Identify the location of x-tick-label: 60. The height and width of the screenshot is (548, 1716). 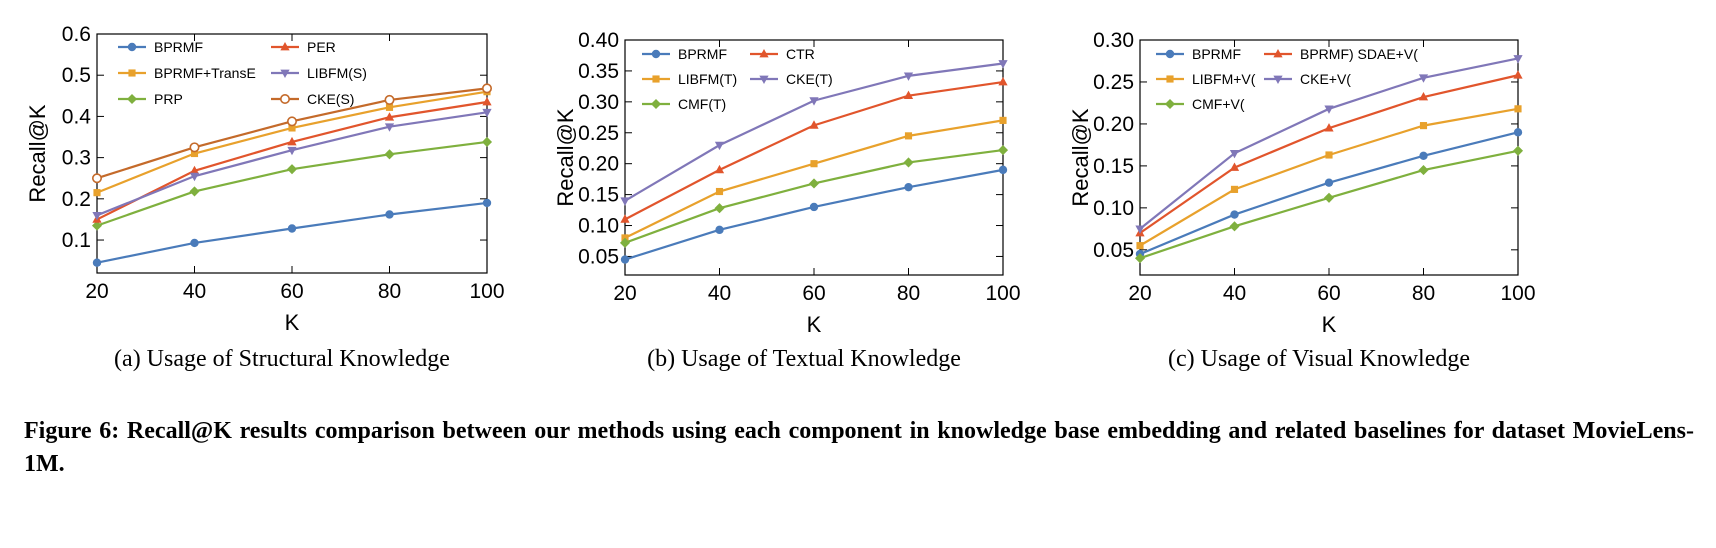
(291, 291).